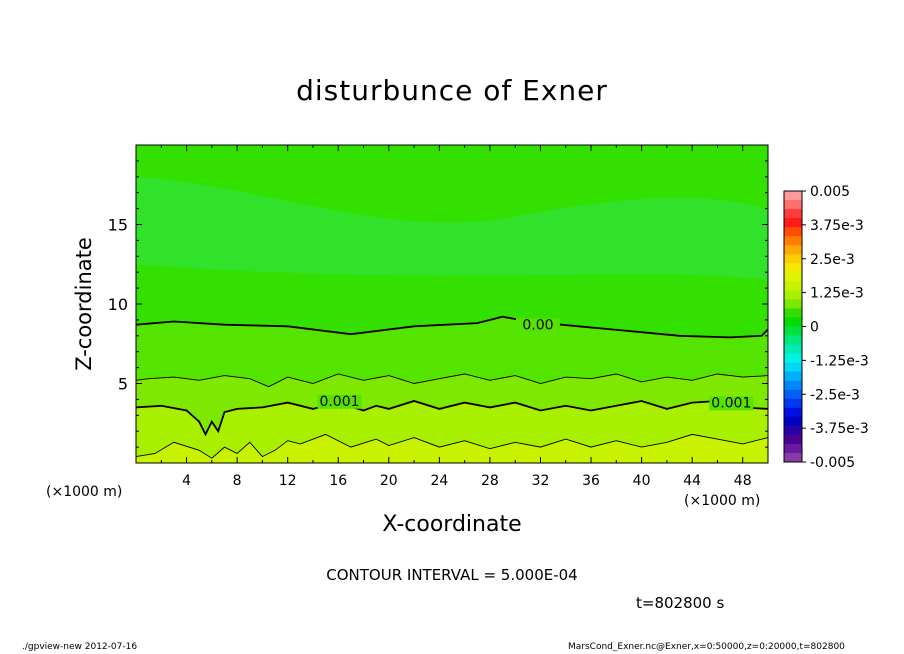 The image size is (904, 654). What do you see at coordinates (837, 294) in the screenshot?
I see `colorbar-label: 1.25e-3` at bounding box center [837, 294].